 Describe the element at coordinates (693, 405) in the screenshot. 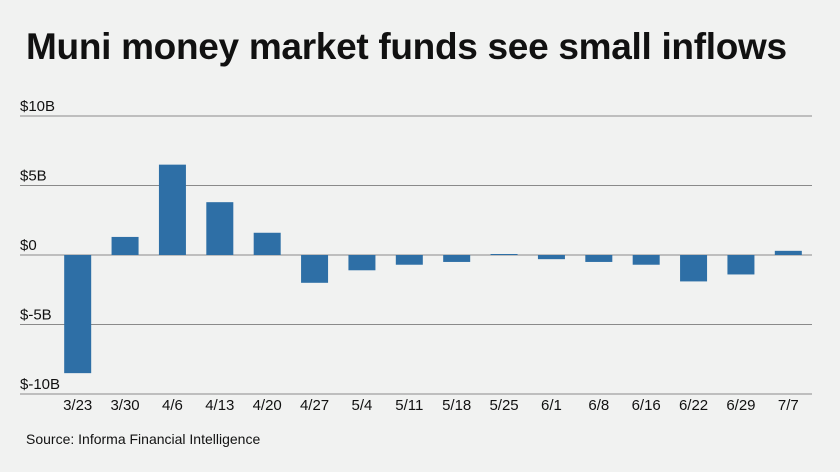

I see `x-tick-label: 6/22` at that location.